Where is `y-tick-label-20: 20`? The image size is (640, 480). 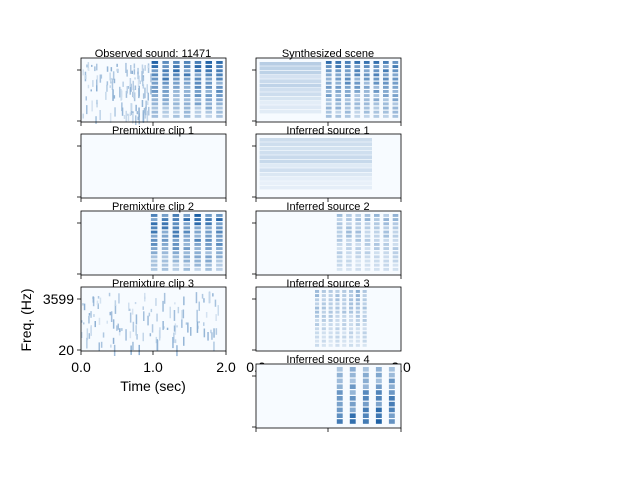 y-tick-label-20: 20 is located at coordinates (66, 350).